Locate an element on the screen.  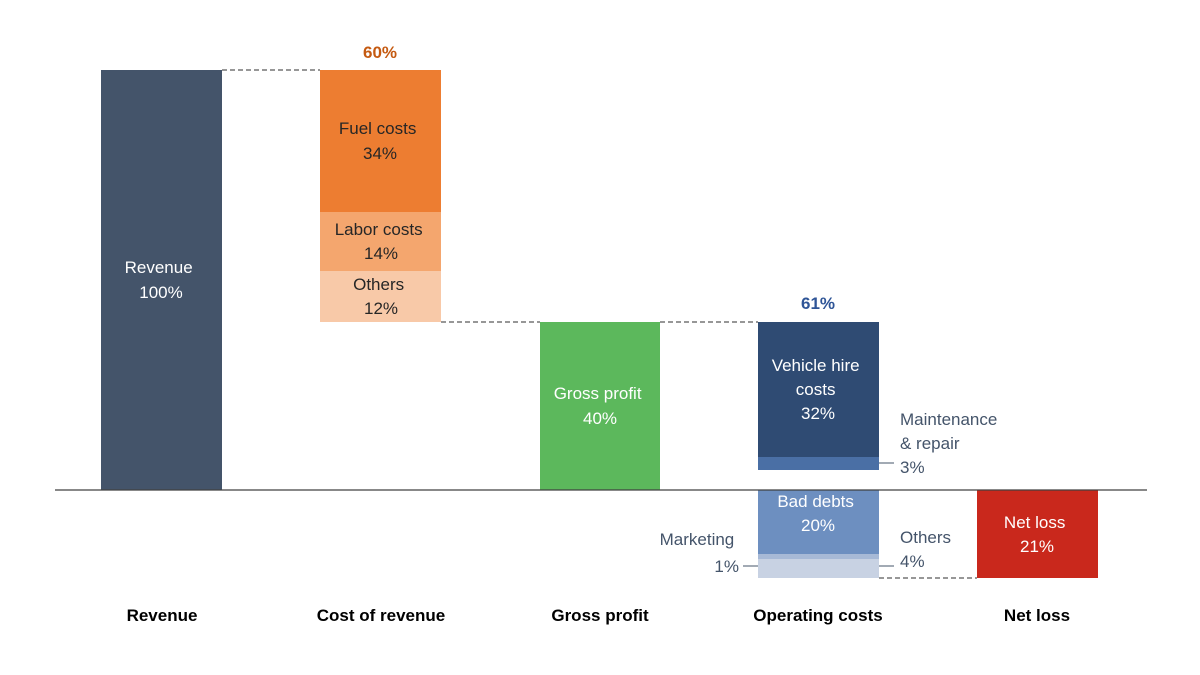
data-label-fuel-costs-name: Fuel costs is located at coordinates (377, 128).